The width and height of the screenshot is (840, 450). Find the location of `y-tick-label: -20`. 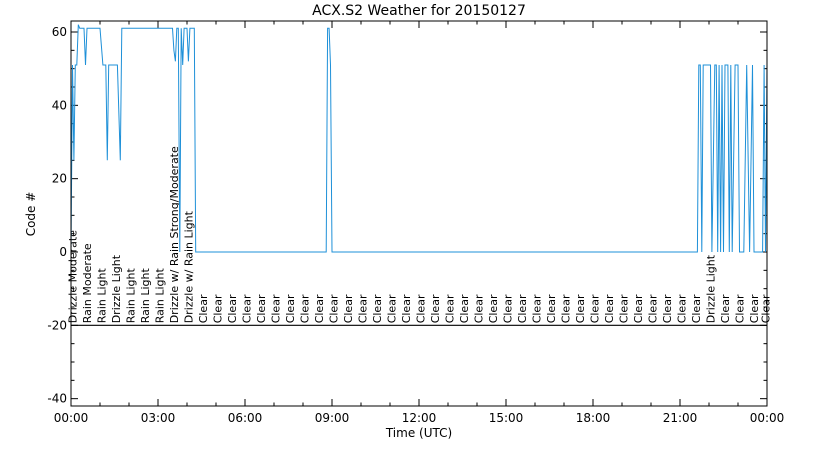

y-tick-label: -20 is located at coordinates (57, 325).